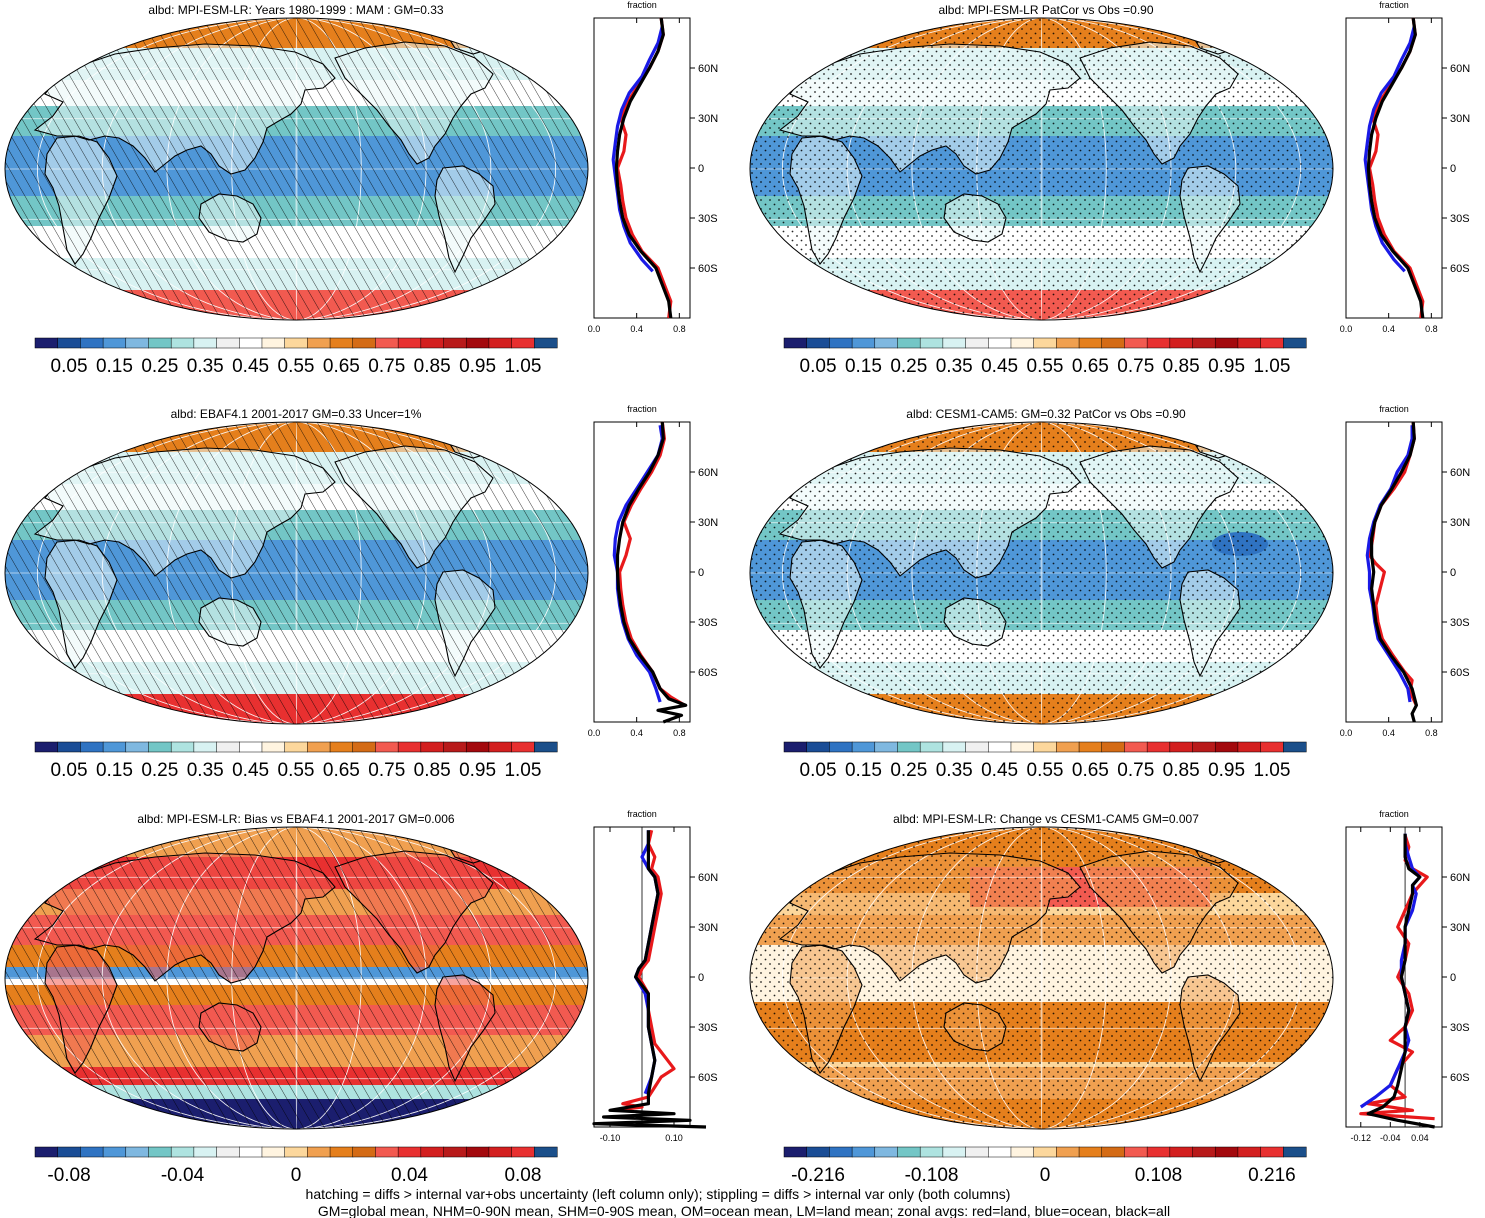  I want to click on x-tick-label: 0.04, so click(1420, 1138).